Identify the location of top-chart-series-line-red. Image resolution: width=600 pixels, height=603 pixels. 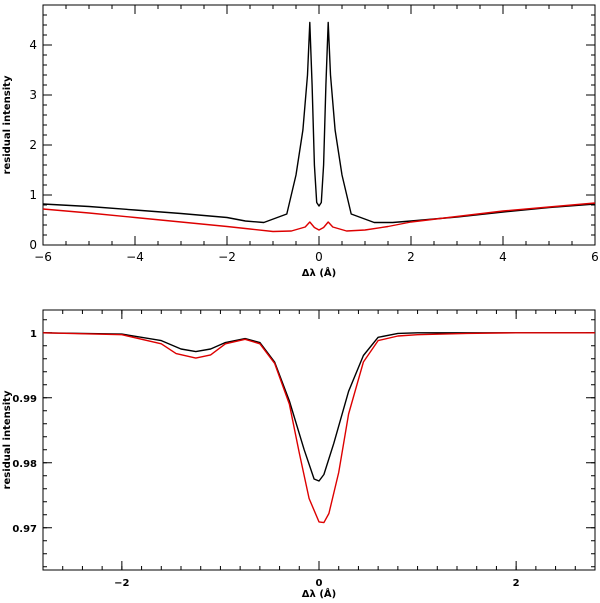
(319, 217).